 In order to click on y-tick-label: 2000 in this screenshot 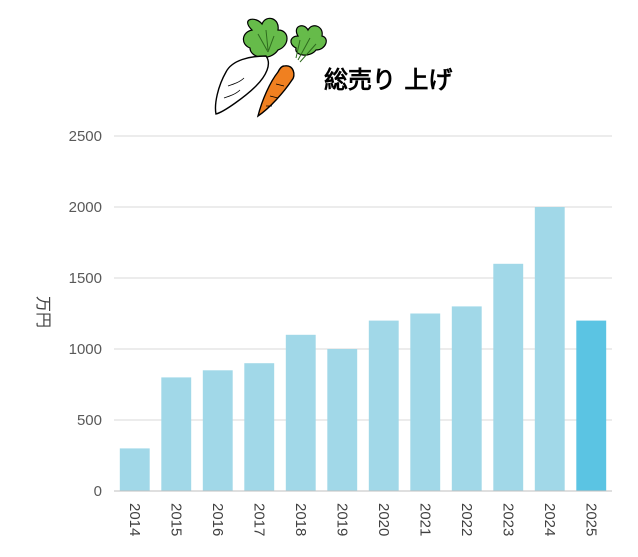, I will do `click(85, 207)`.